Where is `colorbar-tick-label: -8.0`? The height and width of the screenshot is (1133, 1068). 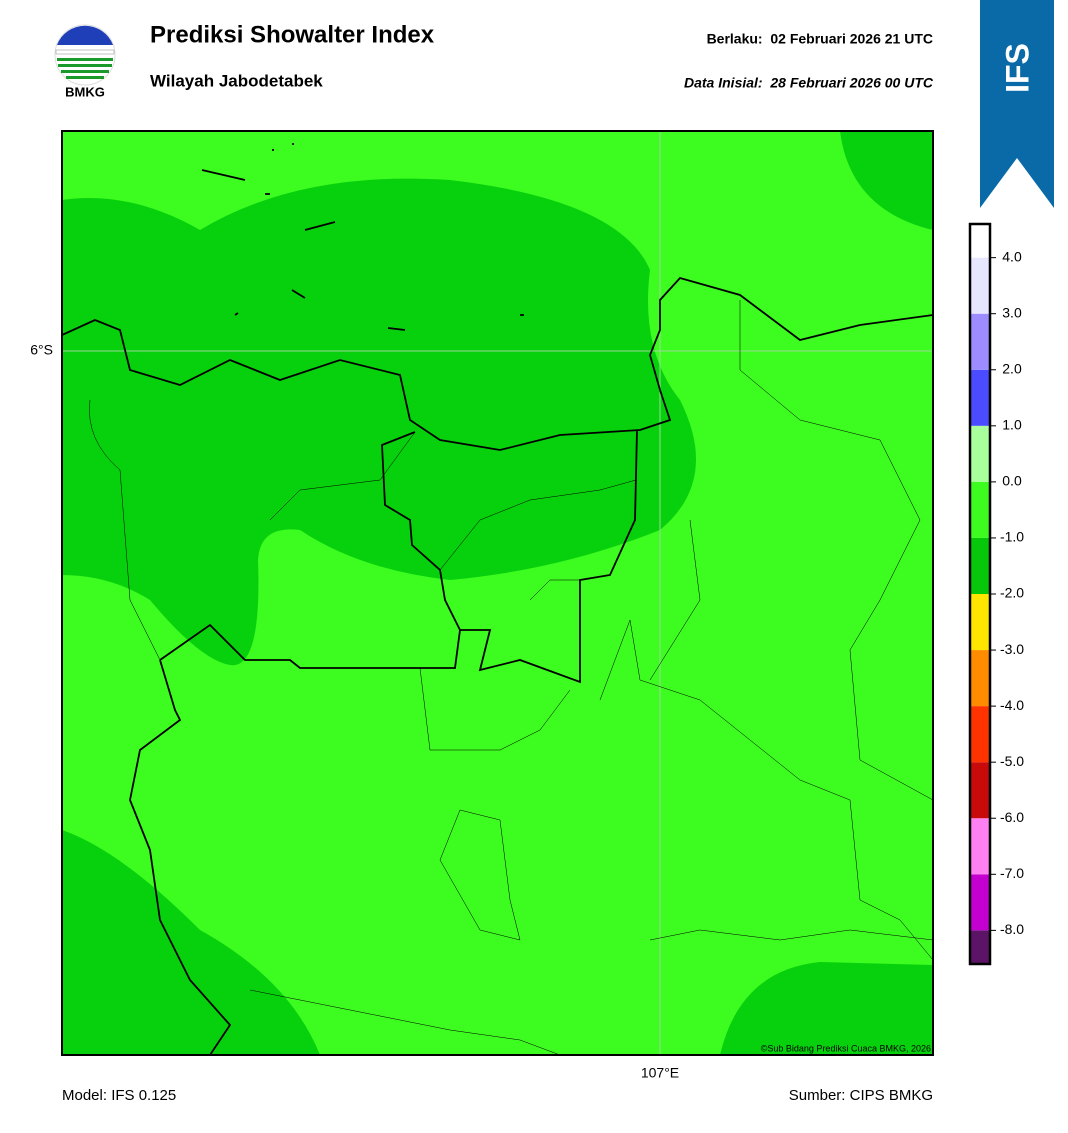 colorbar-tick-label: -8.0 is located at coordinates (1012, 929).